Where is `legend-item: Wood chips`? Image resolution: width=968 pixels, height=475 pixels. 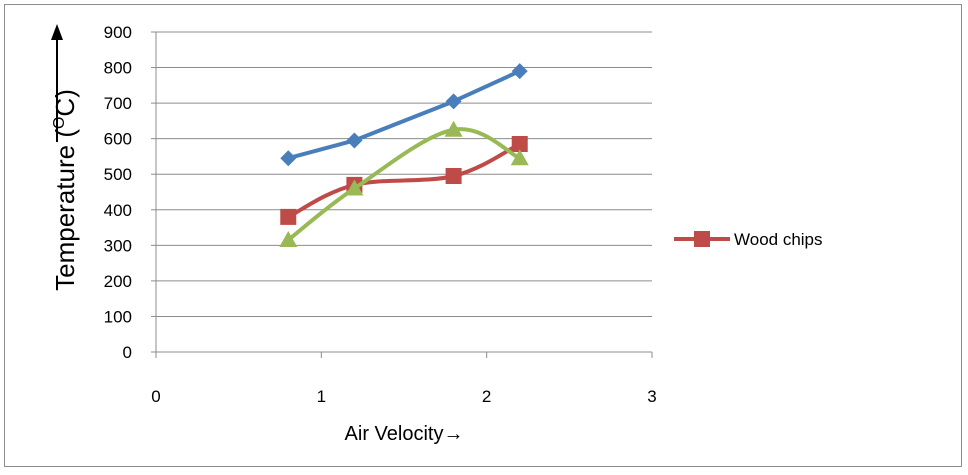 legend-item: Wood chips is located at coordinates (748, 239).